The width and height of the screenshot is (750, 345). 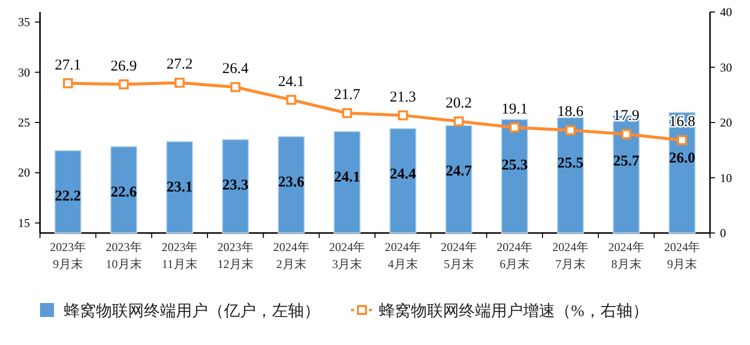 I want to click on data-label: 27.1, so click(x=68, y=65).